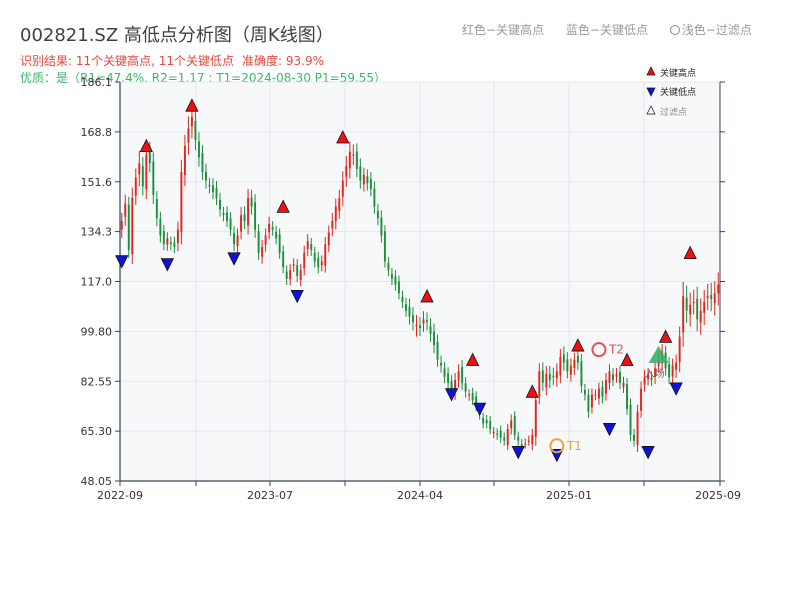 The height and width of the screenshot is (600, 800). I want to click on y-tick-label: 168.8, so click(97, 132).